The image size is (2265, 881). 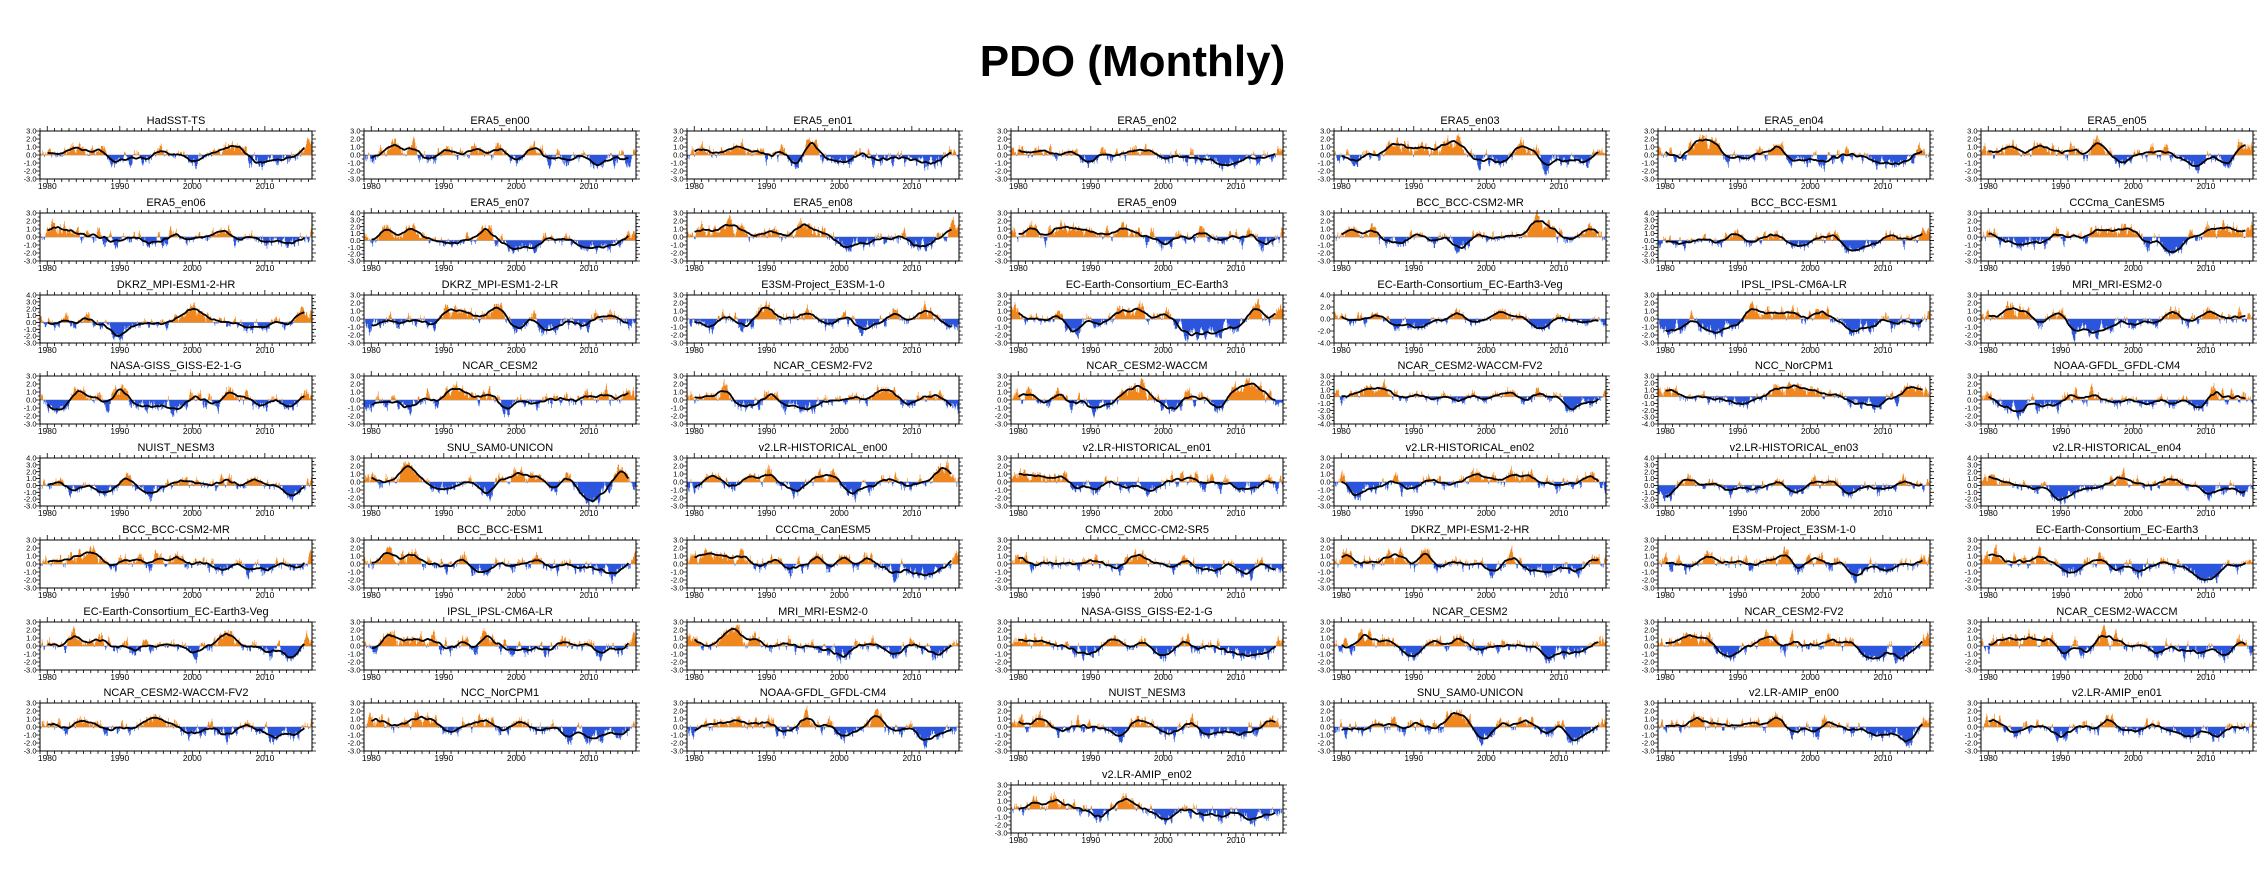 What do you see at coordinates (175, 612) in the screenshot?
I see `panel-title: EC-Earth-Consortium_EC-Earth3-Veg` at bounding box center [175, 612].